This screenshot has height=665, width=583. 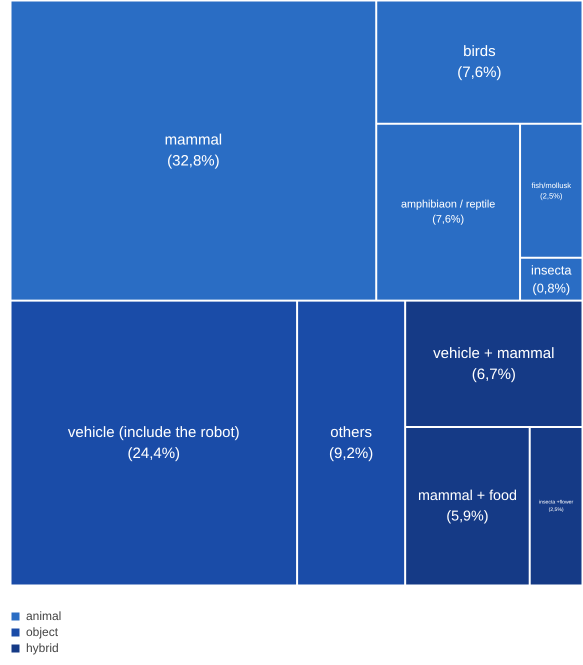 What do you see at coordinates (193, 140) in the screenshot?
I see `category-label: mammal` at bounding box center [193, 140].